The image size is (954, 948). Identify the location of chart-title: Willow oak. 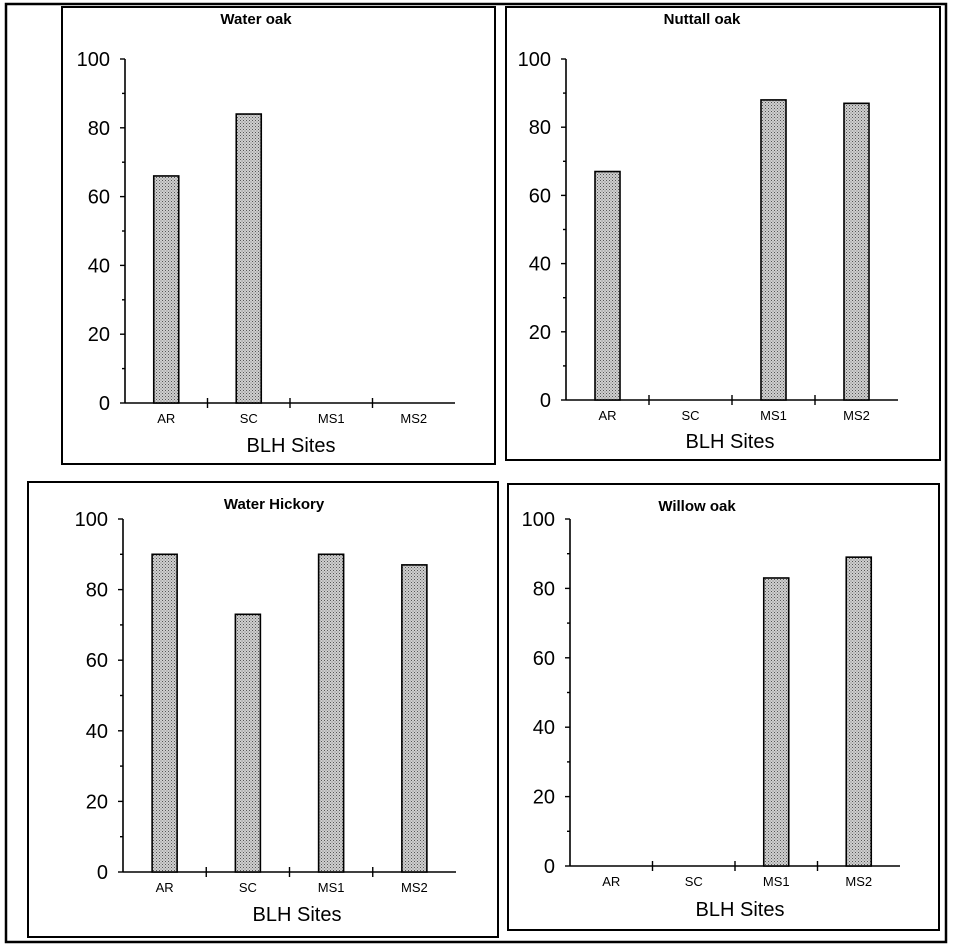
(697, 506).